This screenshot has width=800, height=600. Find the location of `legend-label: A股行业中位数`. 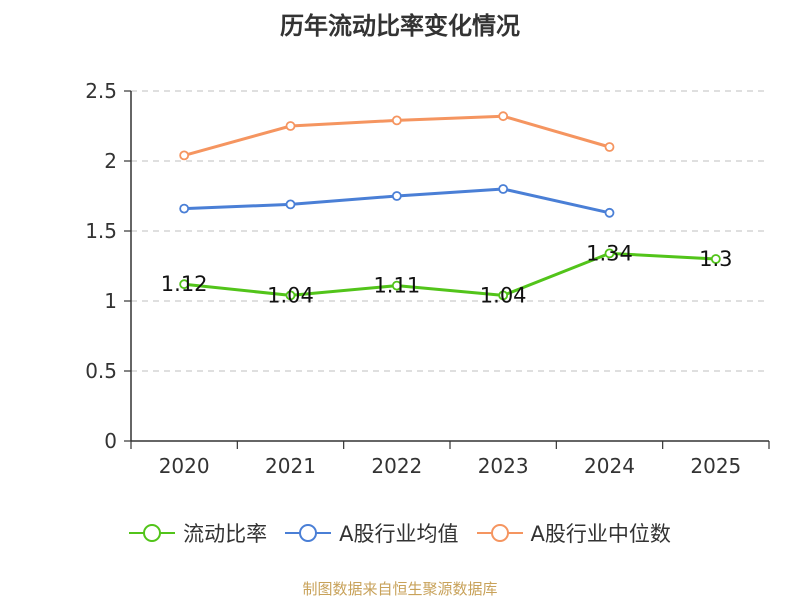

legend-label: A股行业中位数 is located at coordinates (600, 534).